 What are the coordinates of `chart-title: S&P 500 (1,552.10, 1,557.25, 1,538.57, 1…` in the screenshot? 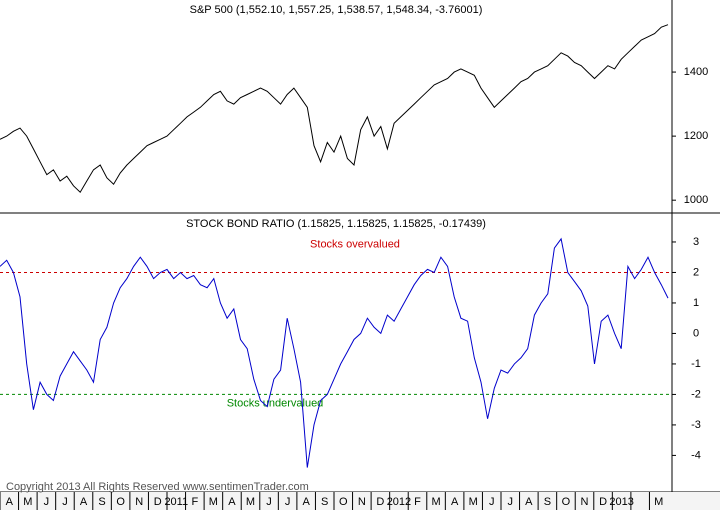 It's located at (336, 10).